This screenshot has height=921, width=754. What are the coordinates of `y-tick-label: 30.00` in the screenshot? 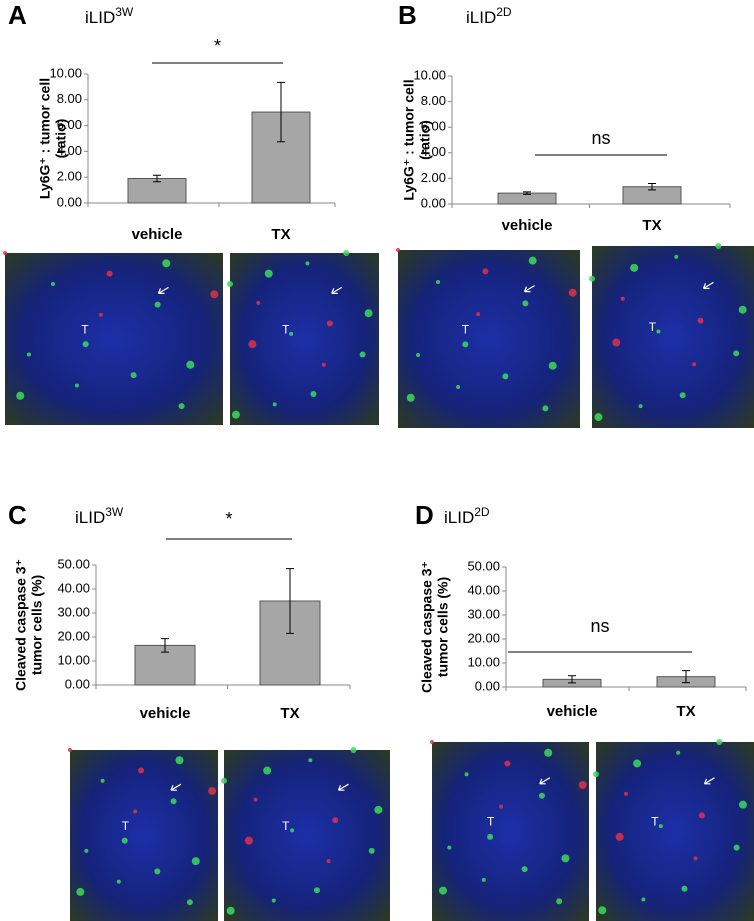 It's located at (73, 611).